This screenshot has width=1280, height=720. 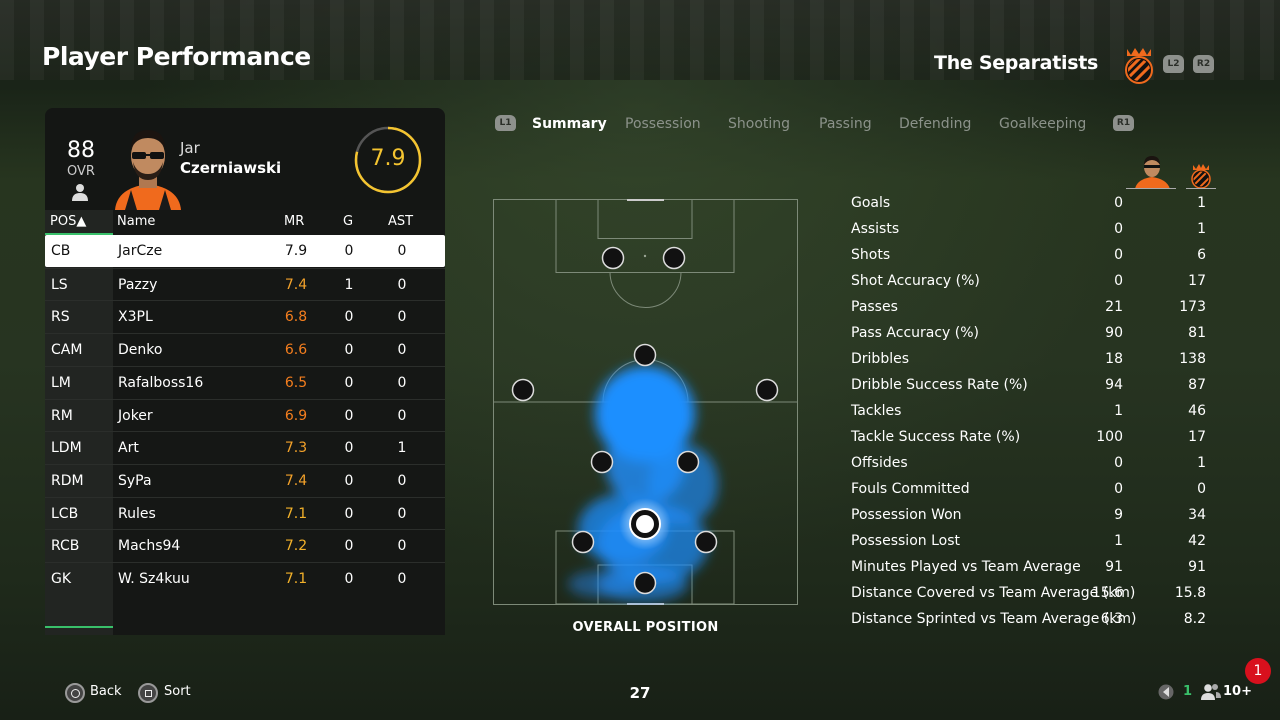 I want to click on row-match-rating: 6.9, so click(x=296, y=415).